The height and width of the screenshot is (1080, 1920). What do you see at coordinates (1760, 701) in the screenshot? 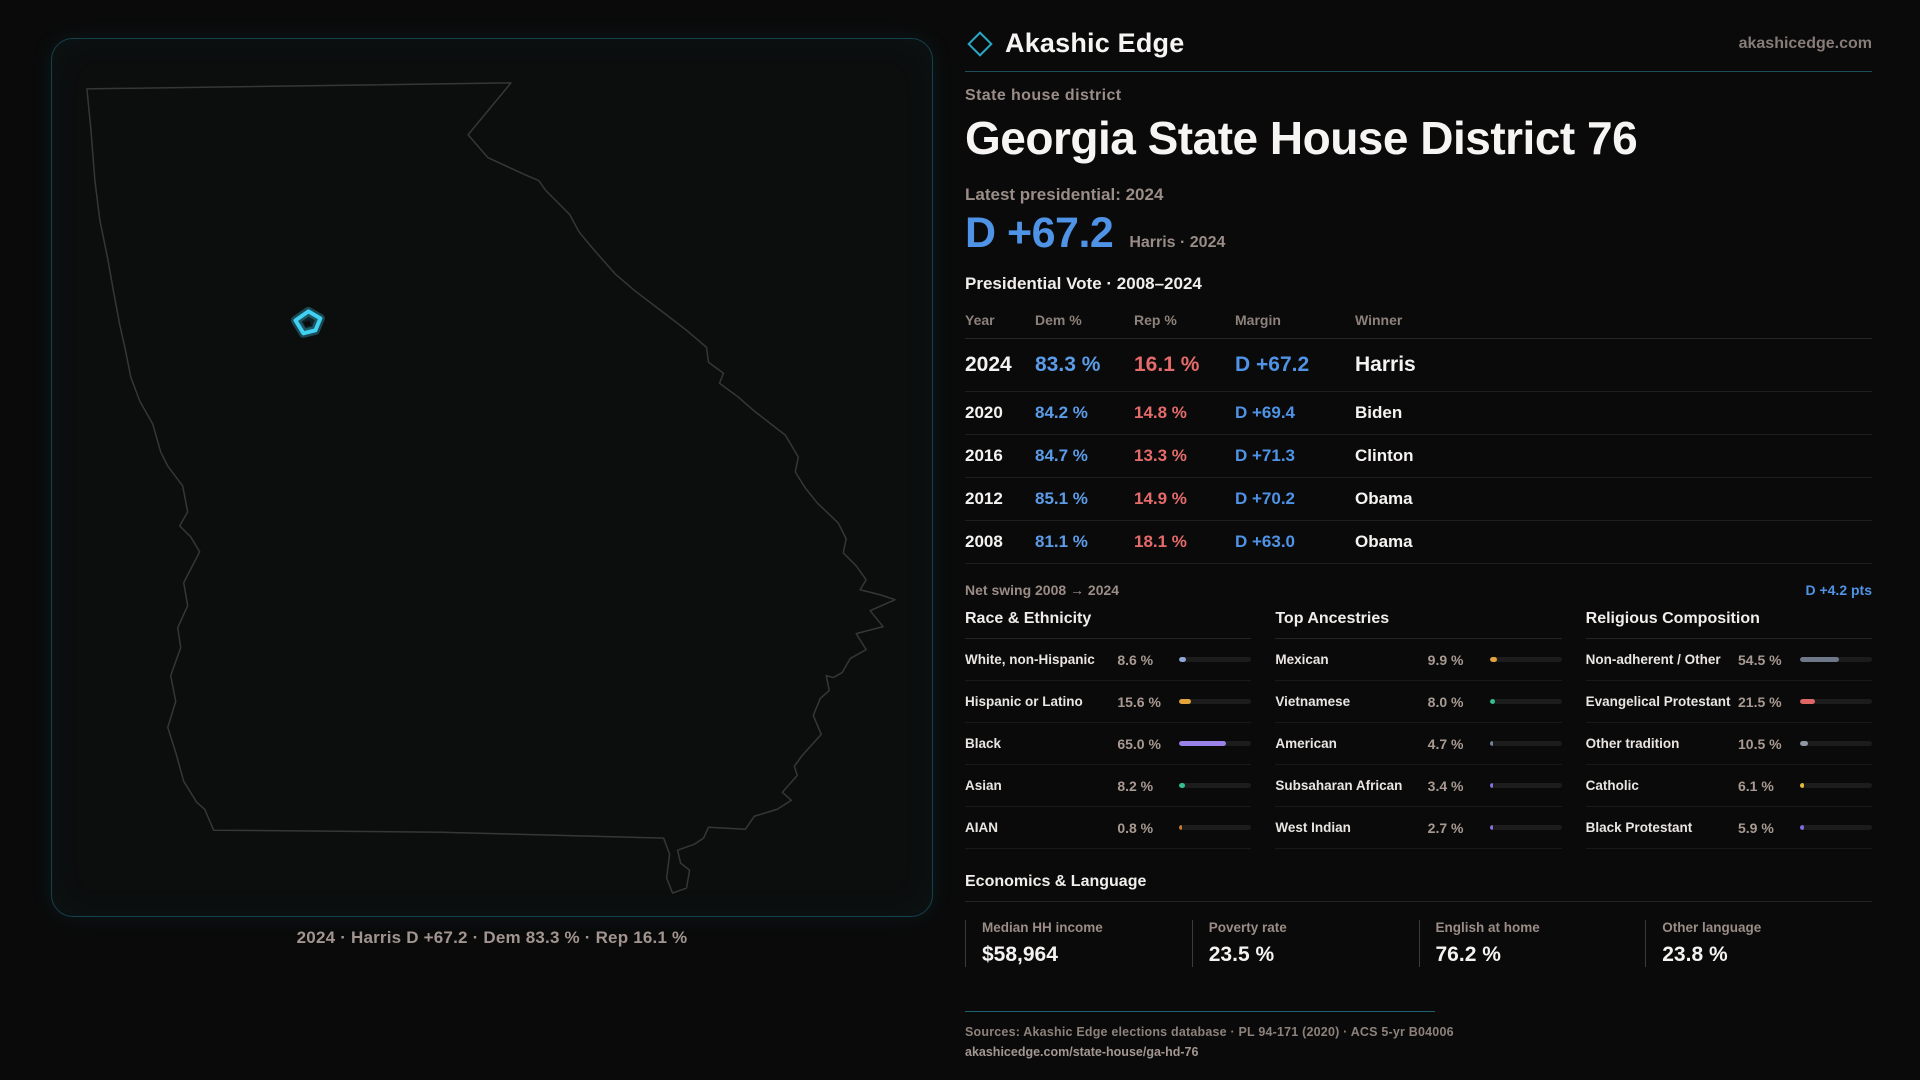
I see `demo-value: 21.5 %` at bounding box center [1760, 701].